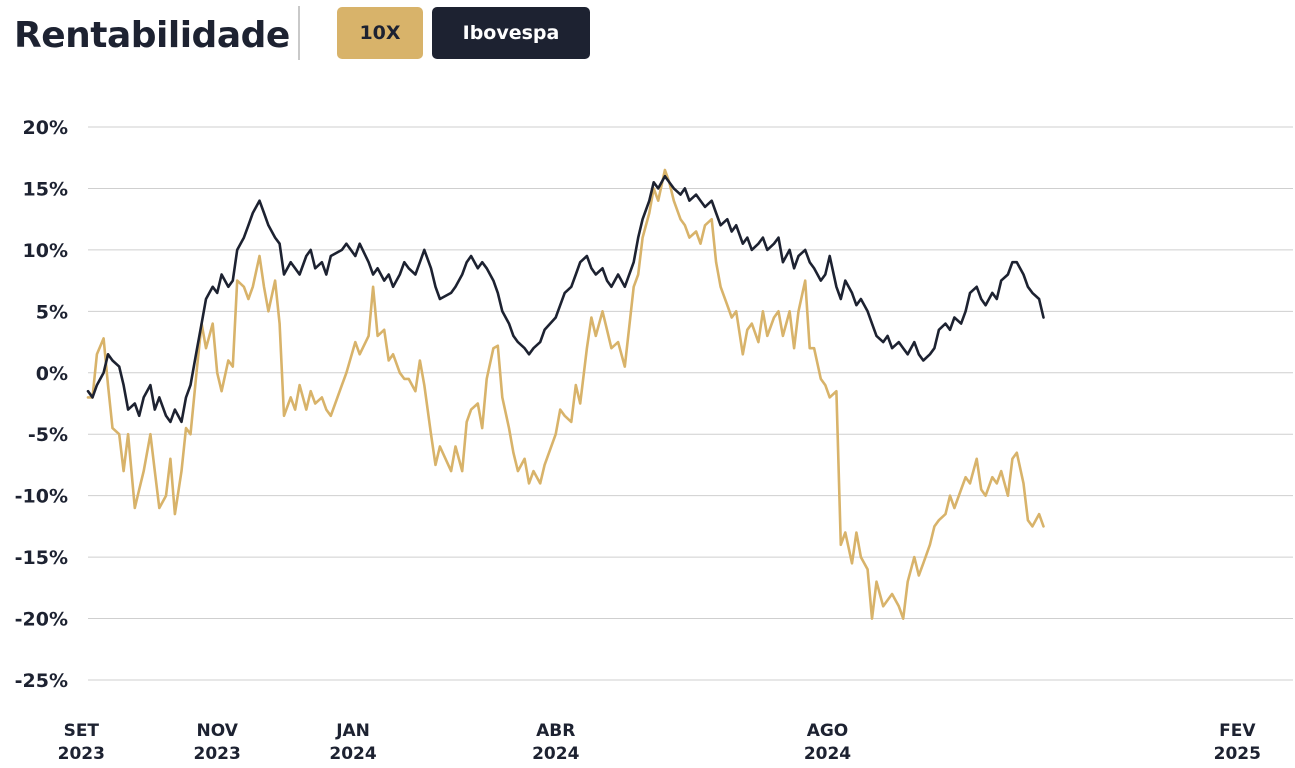 The height and width of the screenshot is (768, 1295). I want to click on x-tick-month: JAN, so click(352, 731).